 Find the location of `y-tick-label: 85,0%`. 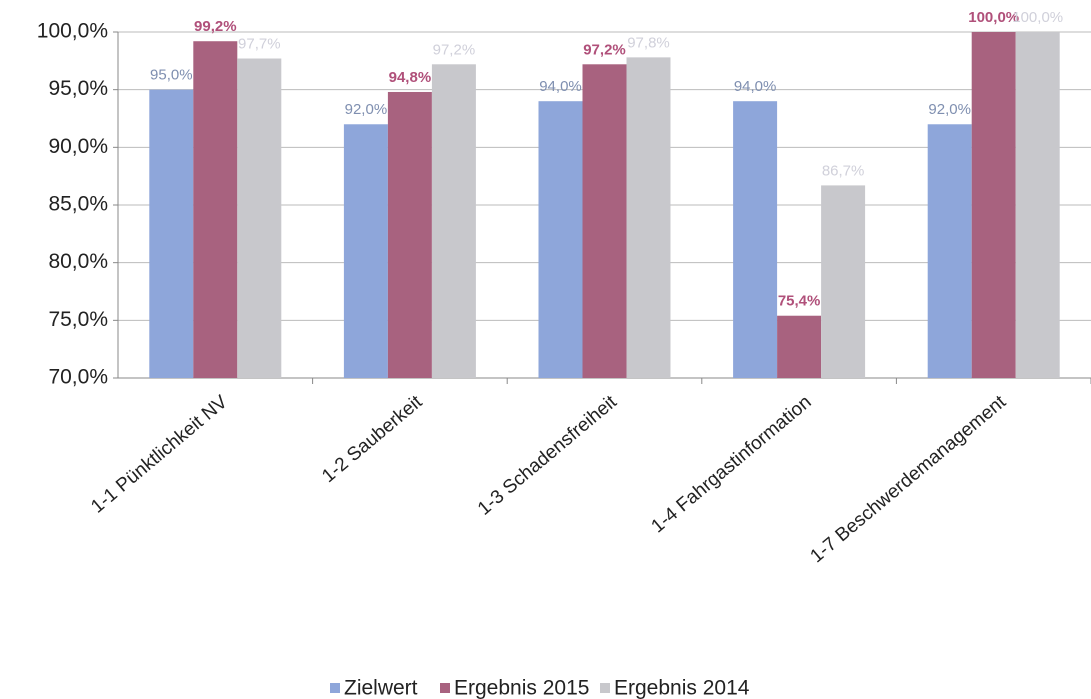

y-tick-label: 85,0% is located at coordinates (78, 204).